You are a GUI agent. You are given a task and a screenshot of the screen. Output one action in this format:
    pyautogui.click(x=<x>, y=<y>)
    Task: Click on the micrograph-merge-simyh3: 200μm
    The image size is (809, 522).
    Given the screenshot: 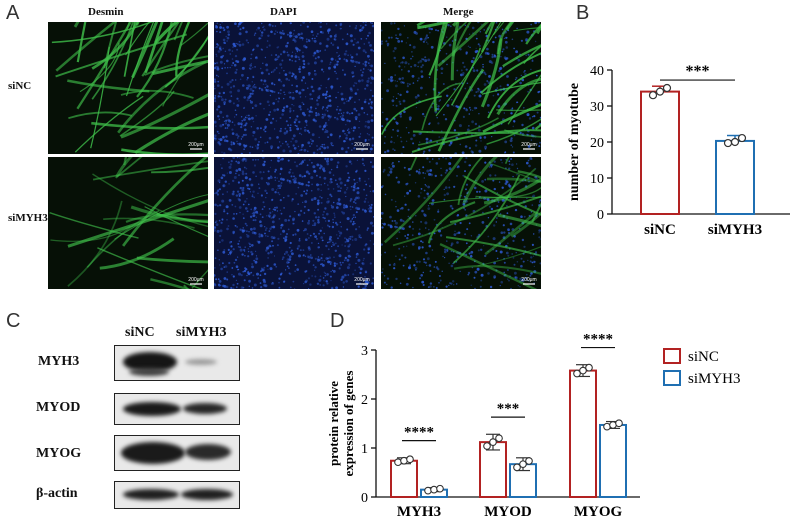 What is the action you would take?
    pyautogui.click(x=461, y=223)
    